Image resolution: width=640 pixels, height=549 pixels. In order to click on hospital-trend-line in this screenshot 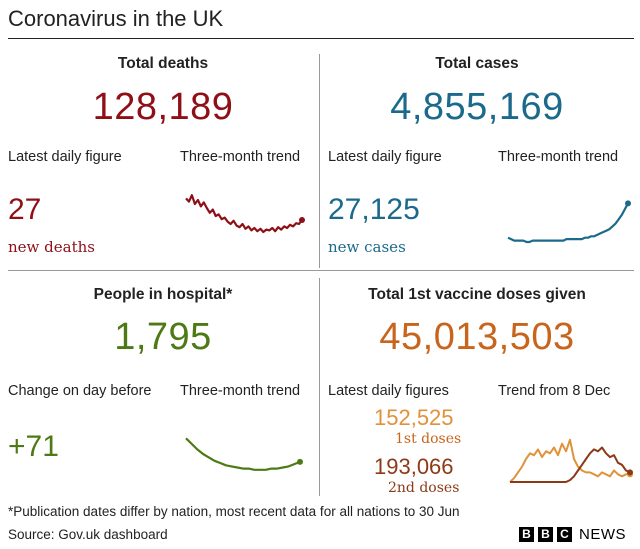, I will do `click(243, 454)`.